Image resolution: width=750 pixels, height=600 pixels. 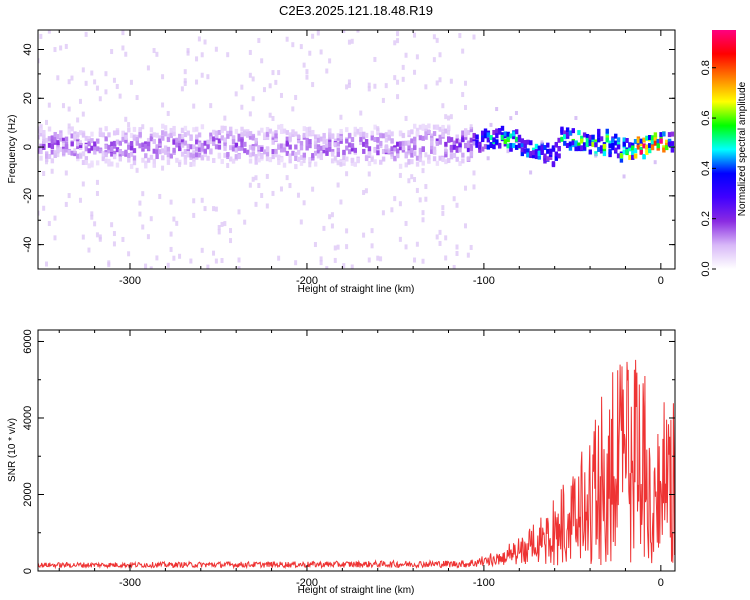 What do you see at coordinates (724, 149) in the screenshot?
I see `colorbar-scale` at bounding box center [724, 149].